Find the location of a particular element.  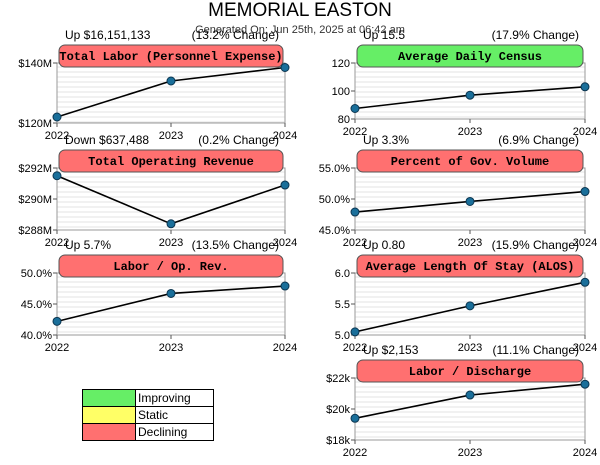

chart-5-y-tick-label: 50.0% is located at coordinates (36, 274).